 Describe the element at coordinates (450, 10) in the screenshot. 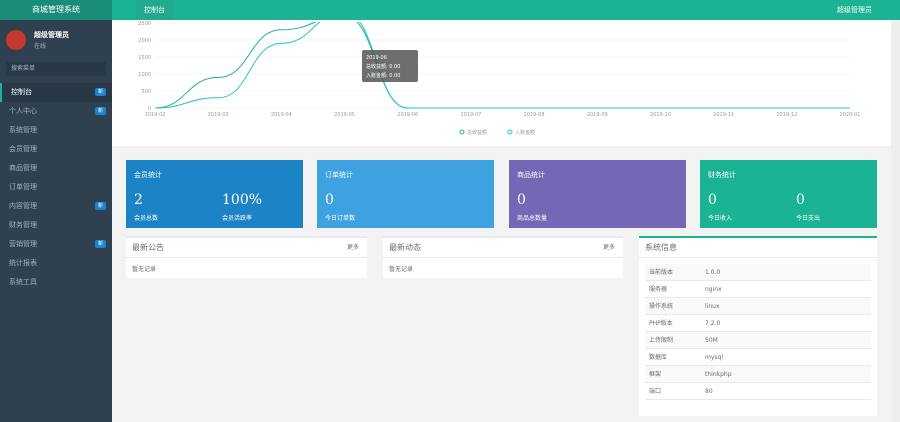

I see `top-bar` at that location.